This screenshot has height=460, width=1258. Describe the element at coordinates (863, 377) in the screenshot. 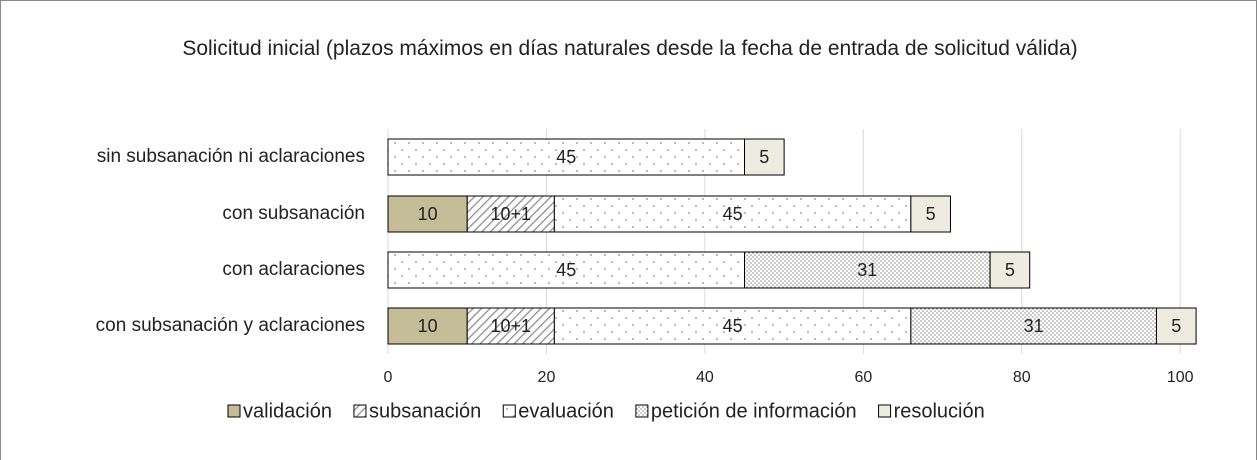

I see `x-tick-label: 60` at that location.